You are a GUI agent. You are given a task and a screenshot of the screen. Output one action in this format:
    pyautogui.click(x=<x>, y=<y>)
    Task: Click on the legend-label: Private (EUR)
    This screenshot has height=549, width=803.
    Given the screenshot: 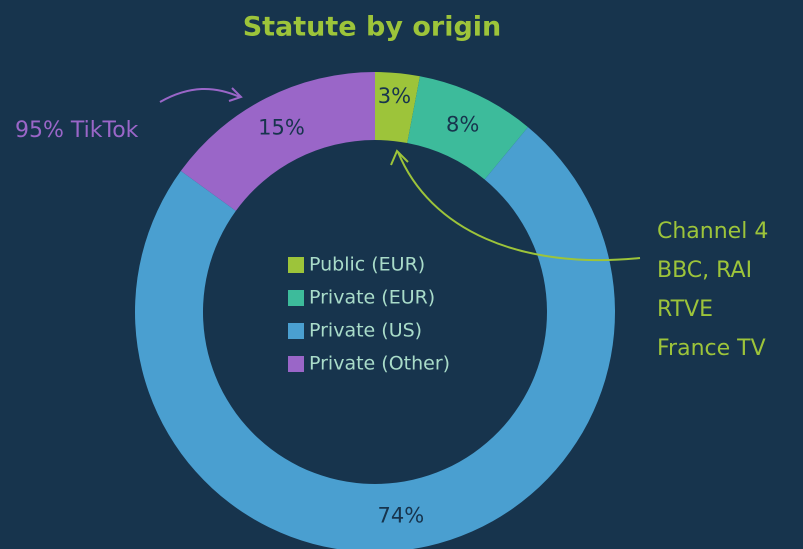 What is the action you would take?
    pyautogui.click(x=372, y=298)
    